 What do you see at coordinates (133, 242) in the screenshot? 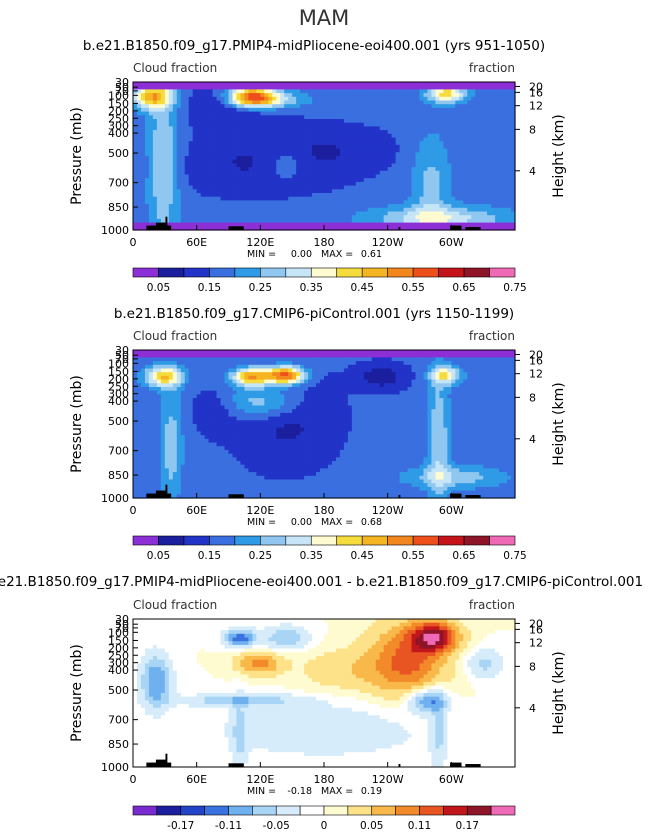
I see `x-tick-label: 0` at bounding box center [133, 242].